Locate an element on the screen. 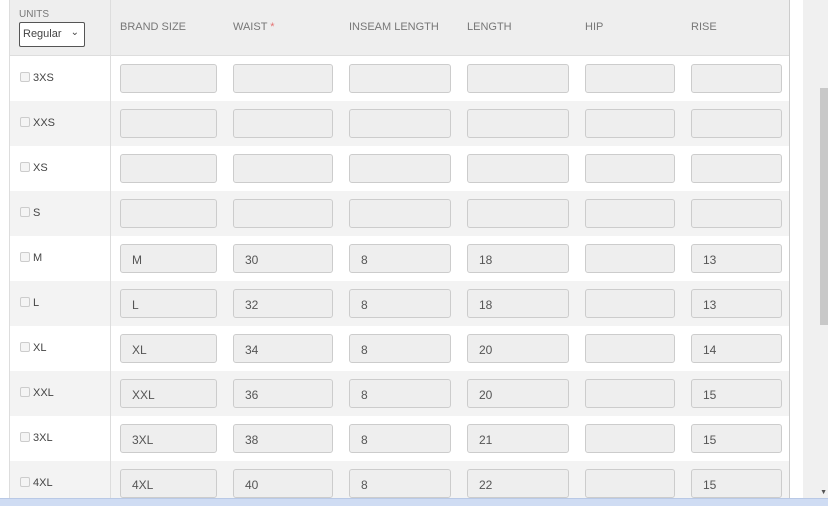  waist-input: 40 is located at coordinates (283, 483).